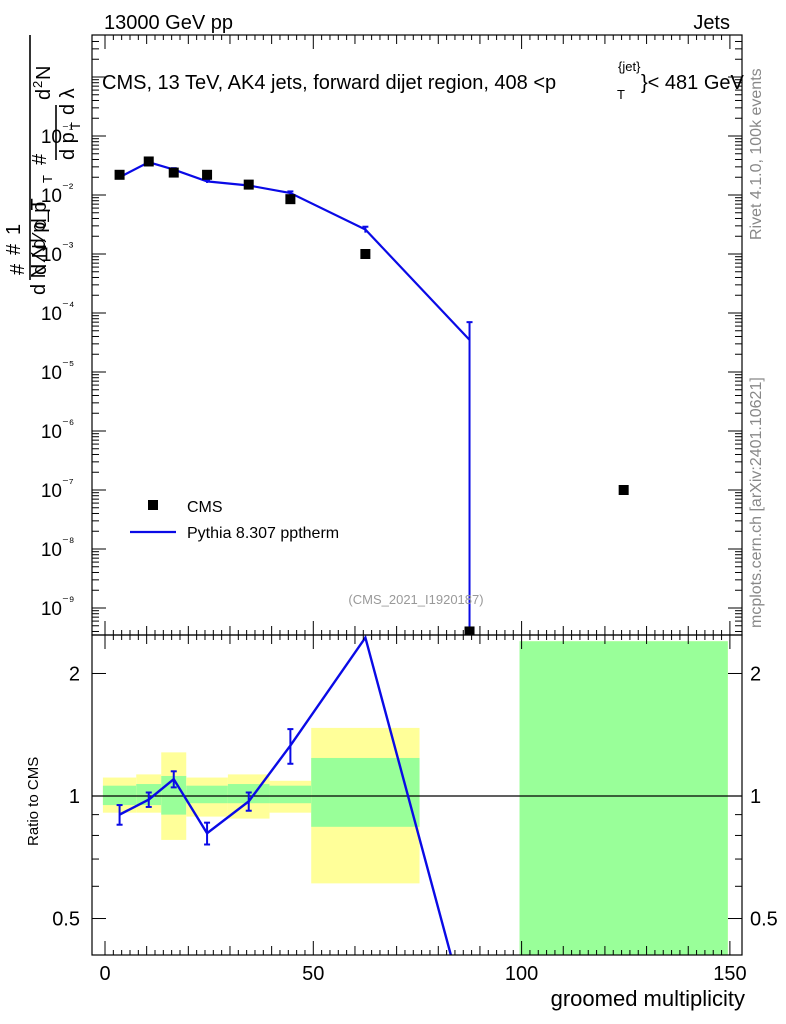 The width and height of the screenshot is (786, 1024). I want to click on ratio-y-tick-label-left: 2, so click(74, 674).